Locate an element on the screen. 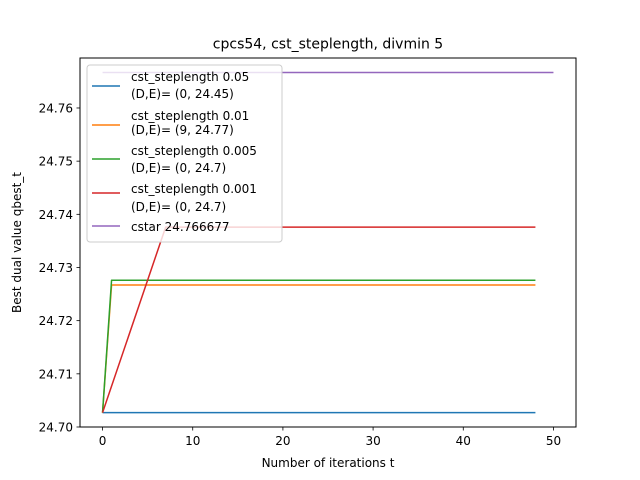 Image resolution: width=640 pixels, height=480 pixels. legend-box is located at coordinates (184, 153).